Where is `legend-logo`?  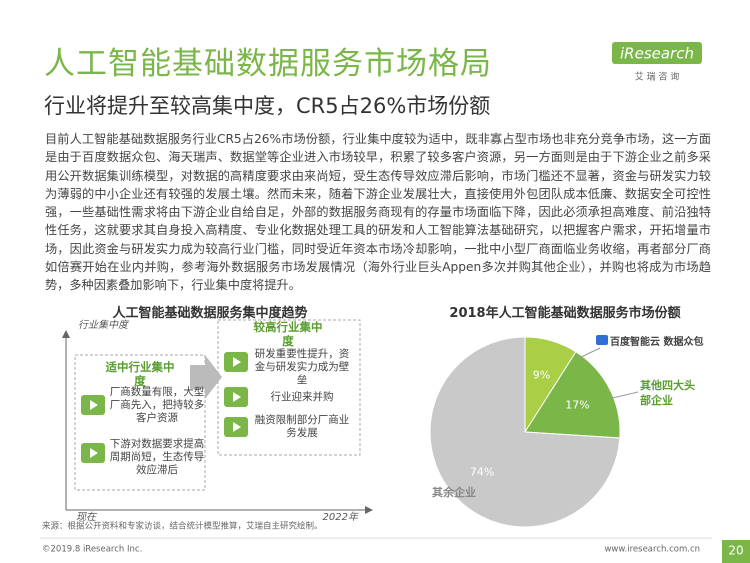
legend-logo is located at coordinates (602, 340).